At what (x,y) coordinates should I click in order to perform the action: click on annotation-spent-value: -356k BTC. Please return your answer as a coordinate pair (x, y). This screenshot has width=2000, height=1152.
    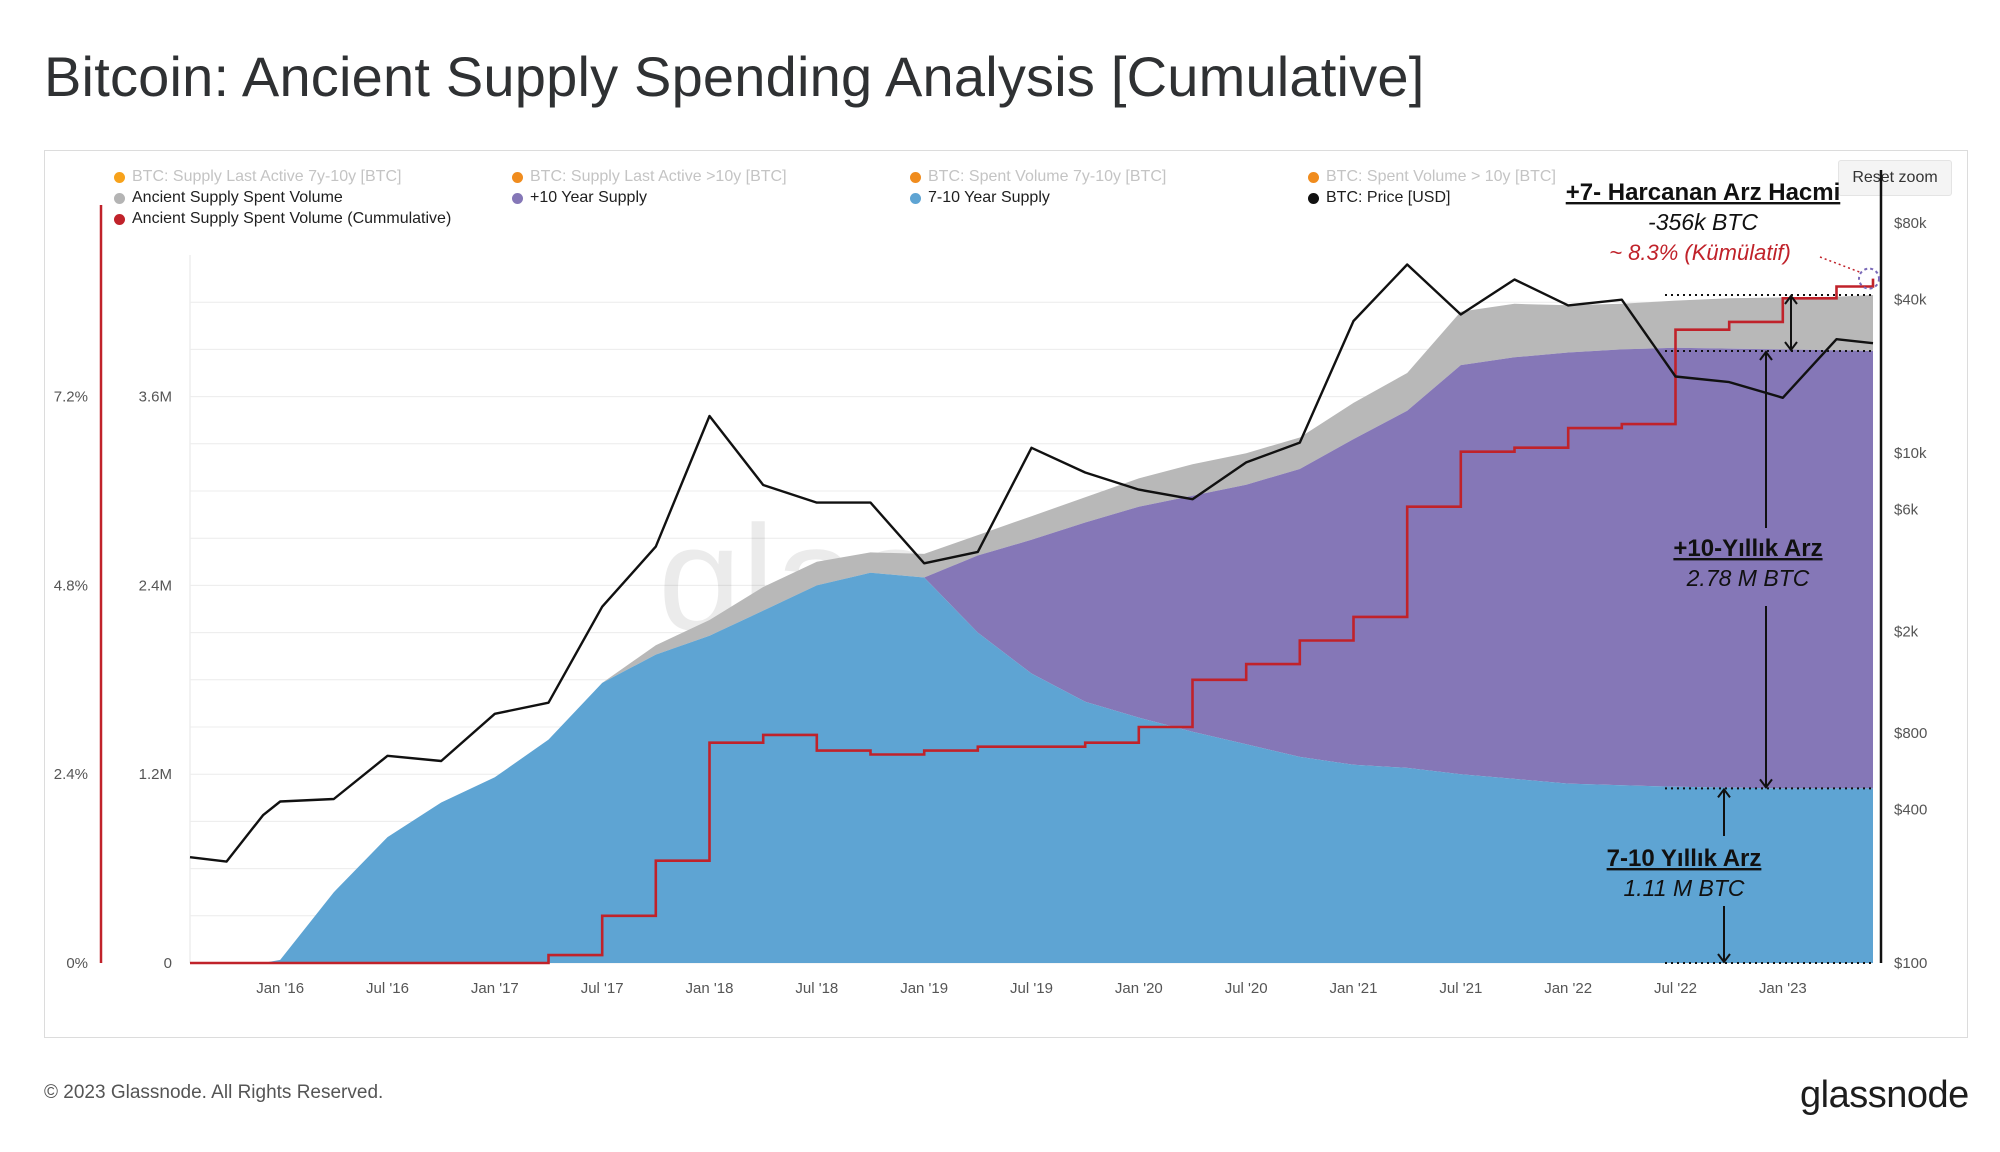
    Looking at the image, I should click on (1703, 222).